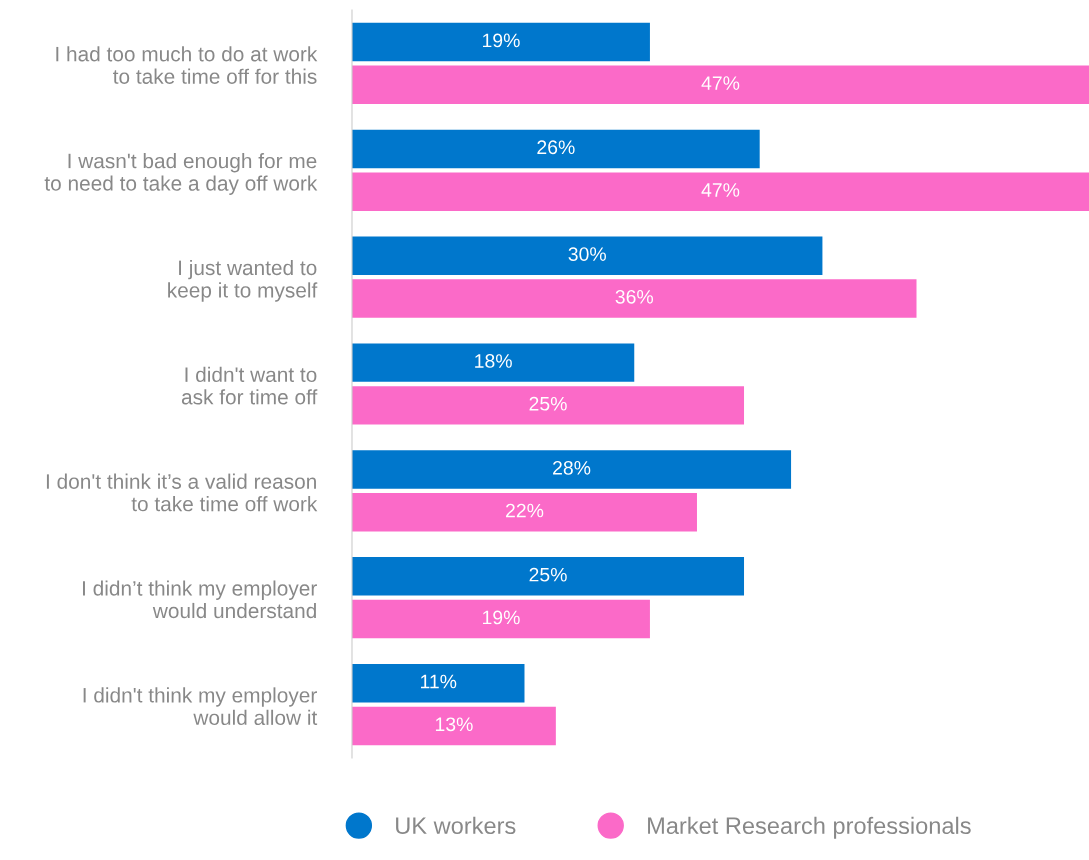  I want to click on y-tick-label: I just wanted to keep it to myself, so click(243, 280).